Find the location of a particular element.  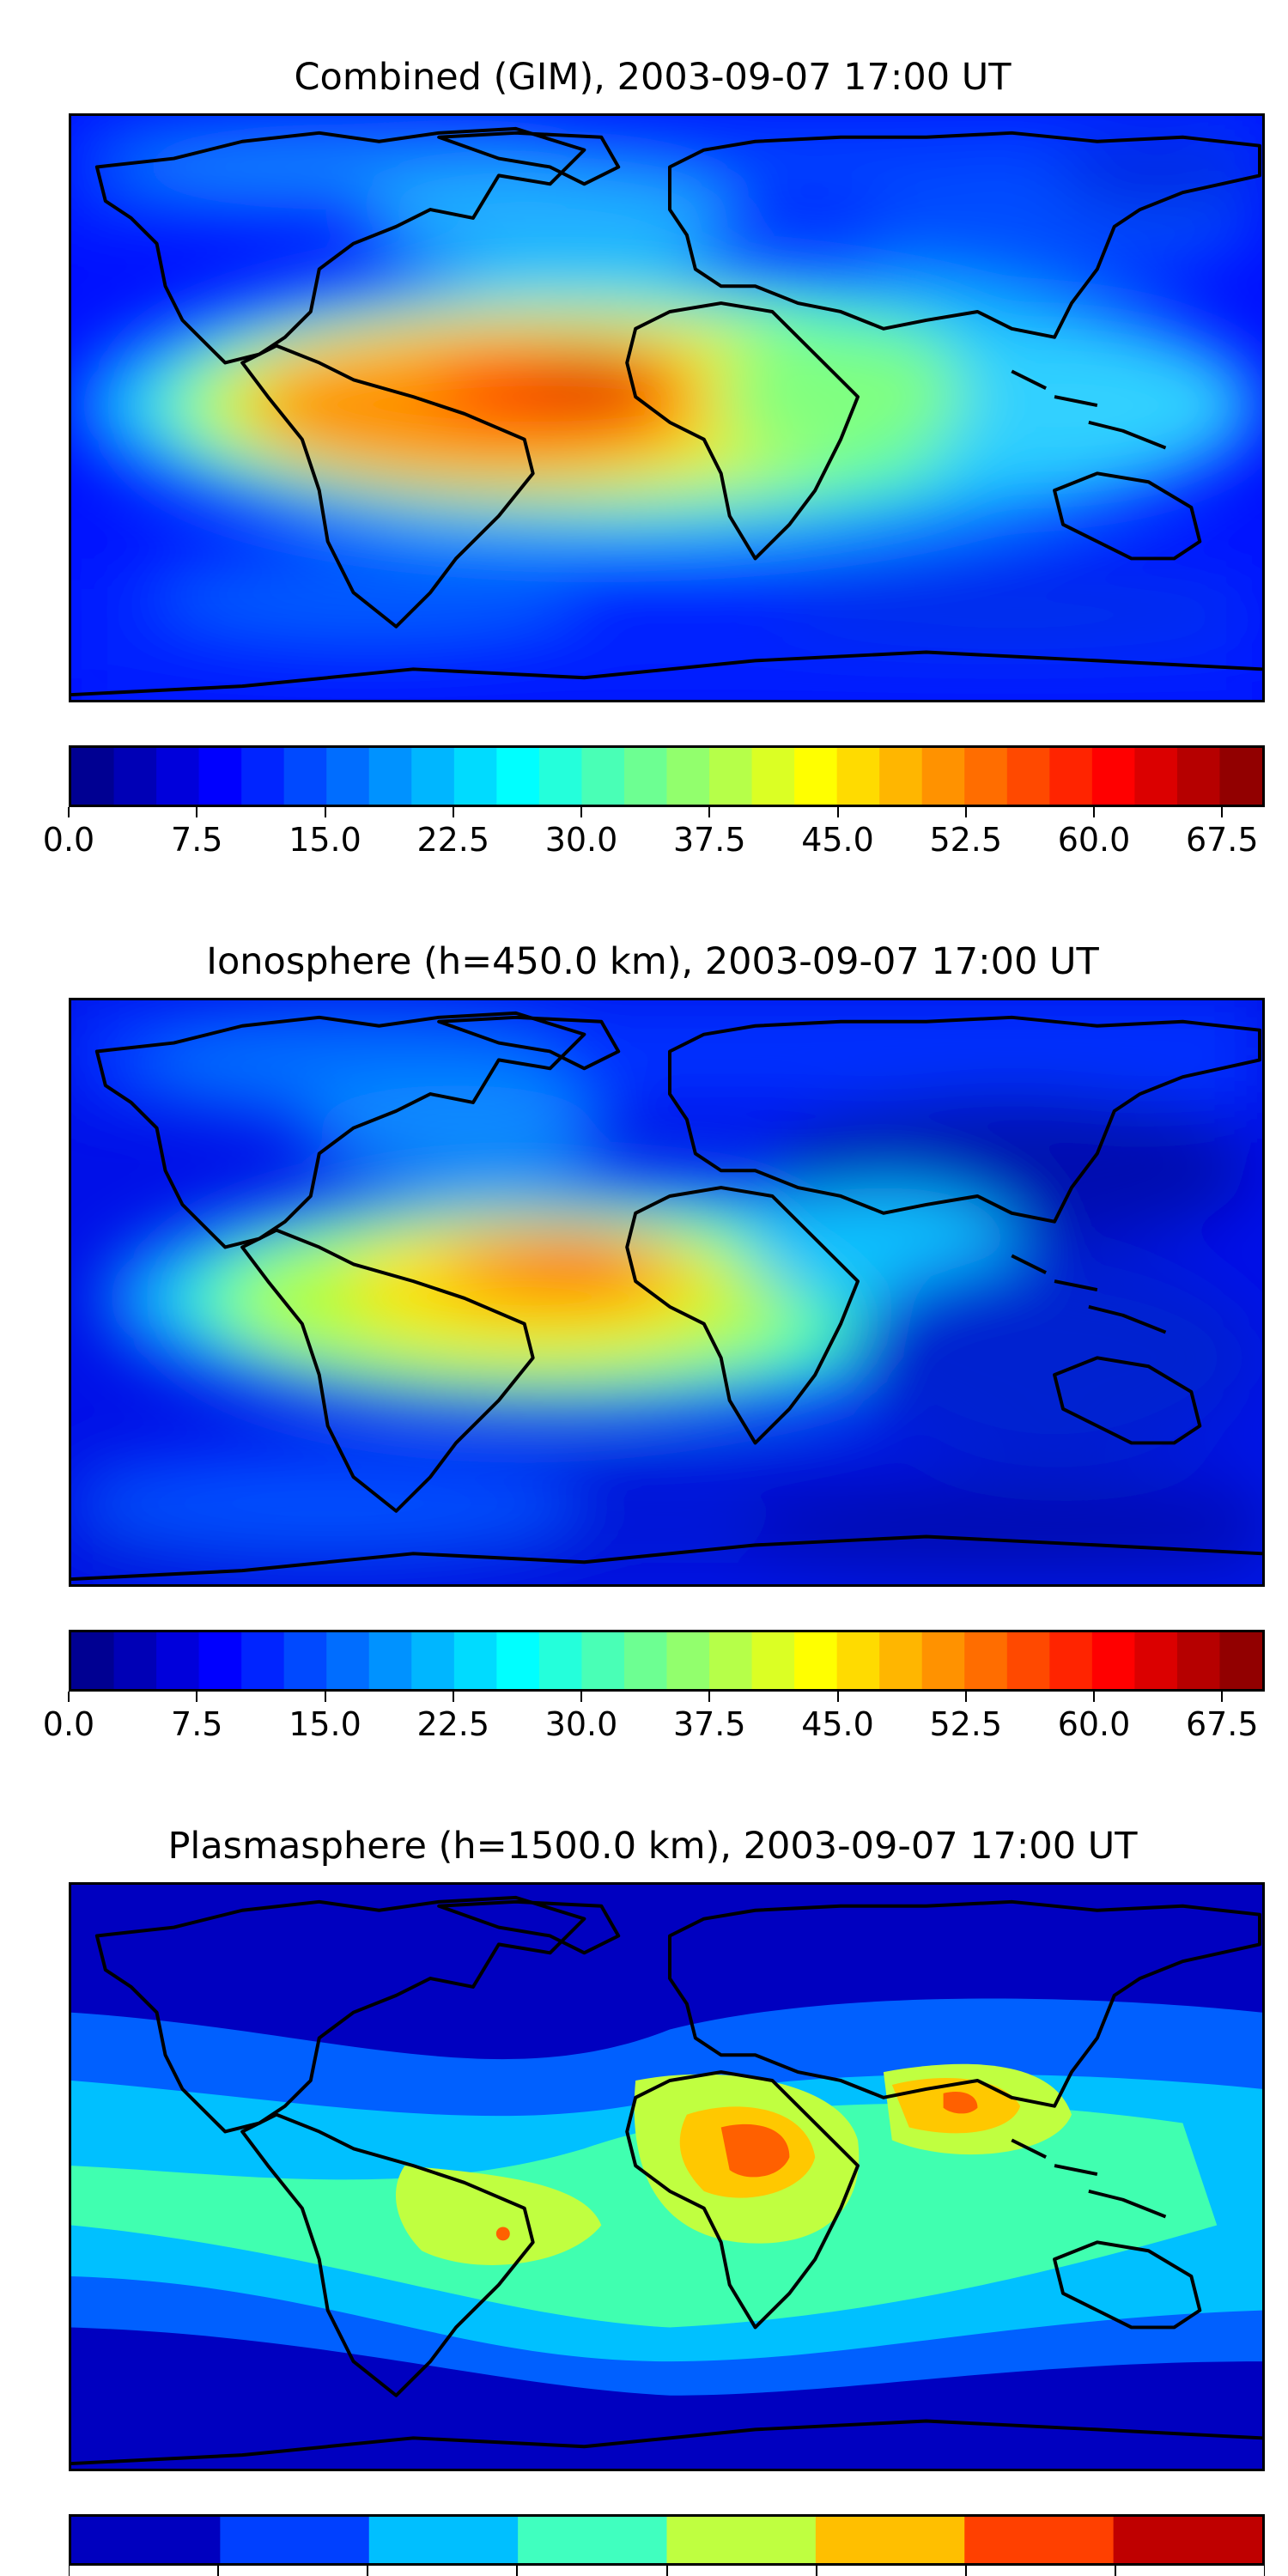

panel-2-colorbar-gradient is located at coordinates (666, 1660).